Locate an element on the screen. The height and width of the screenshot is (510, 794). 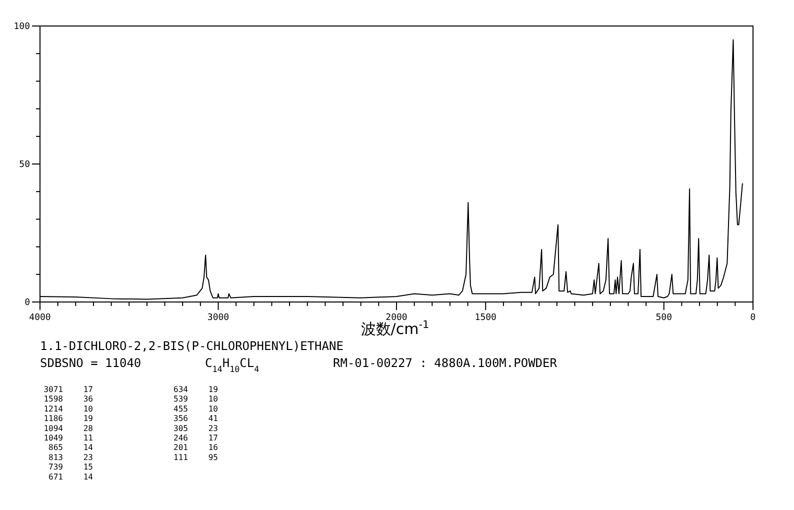
text: 1186 19 is located at coordinates (68, 419).